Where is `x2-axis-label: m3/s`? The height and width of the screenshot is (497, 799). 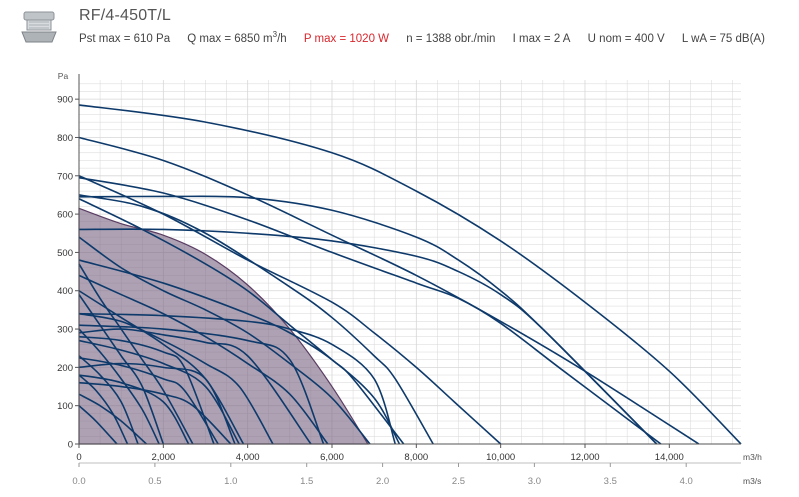 x2-axis-label: m3/s is located at coordinates (752, 481).